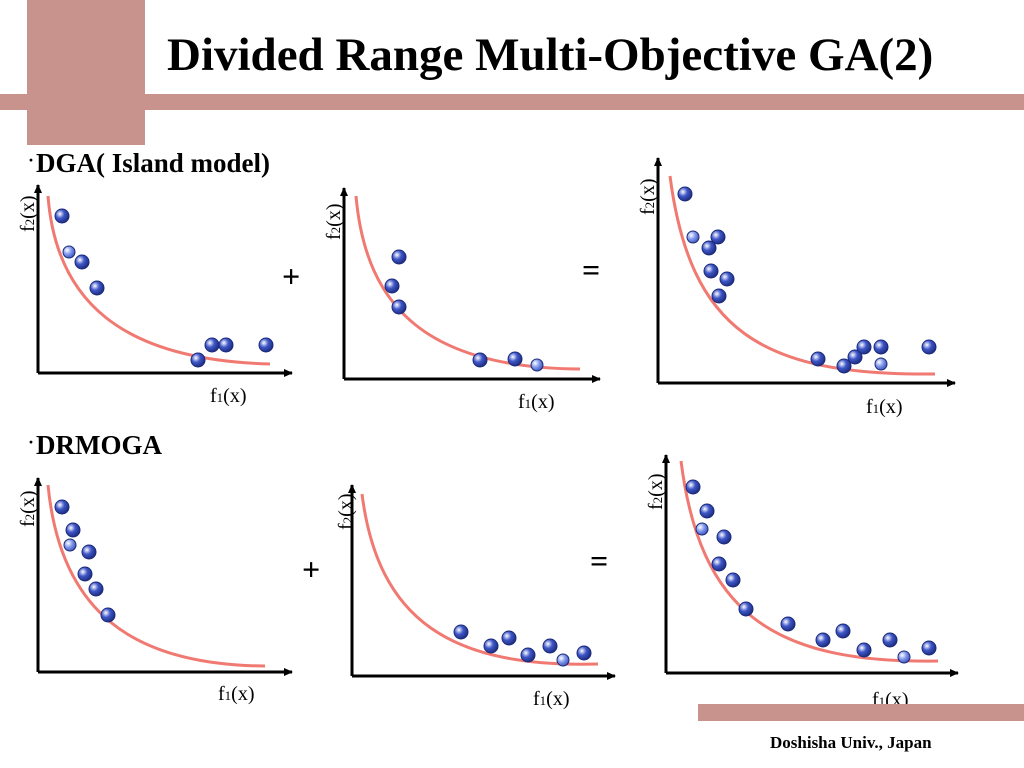  Describe the element at coordinates (99, 445) in the screenshot. I see `section-drmoga-text: DRMOGA` at that location.